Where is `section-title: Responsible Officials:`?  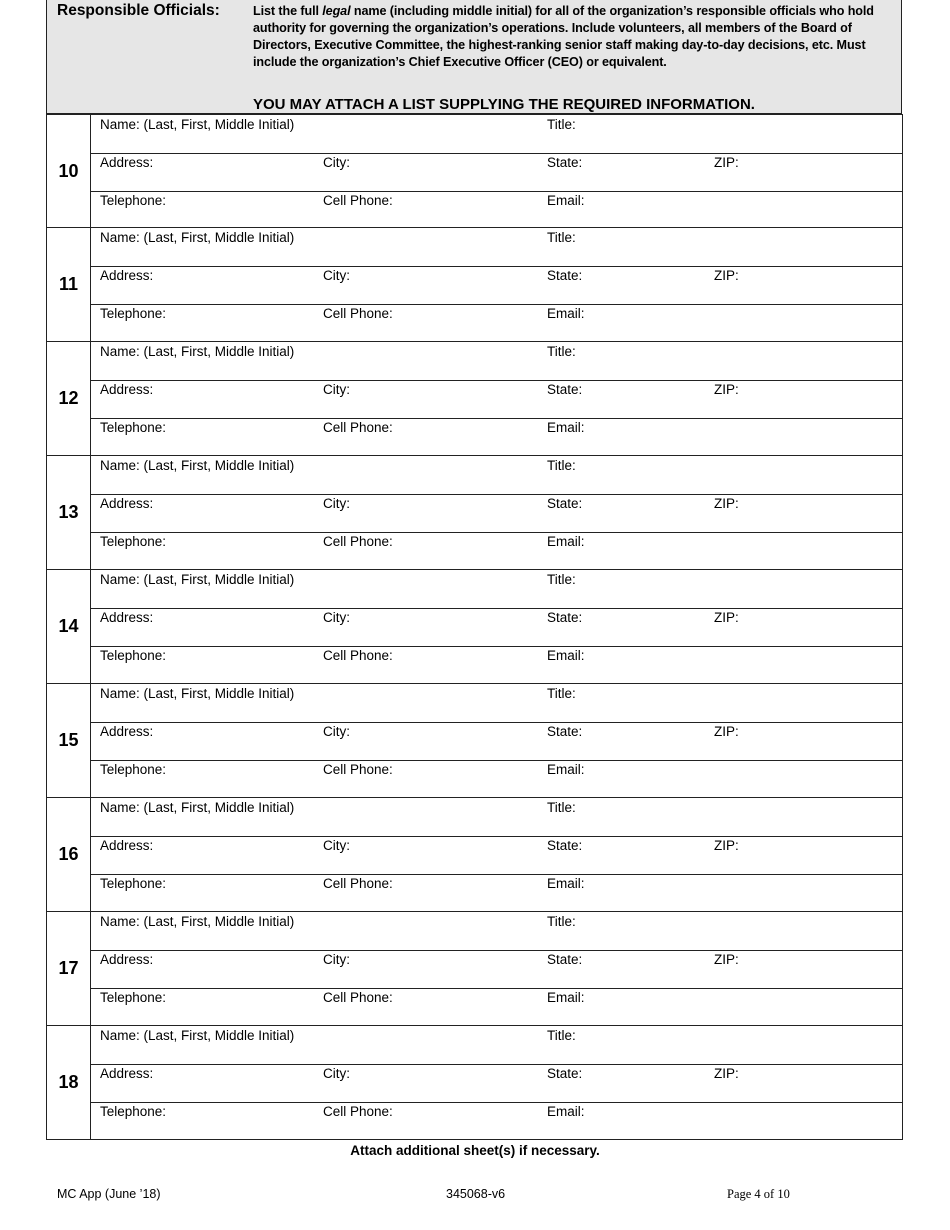 section-title: Responsible Officials: is located at coordinates (138, 10).